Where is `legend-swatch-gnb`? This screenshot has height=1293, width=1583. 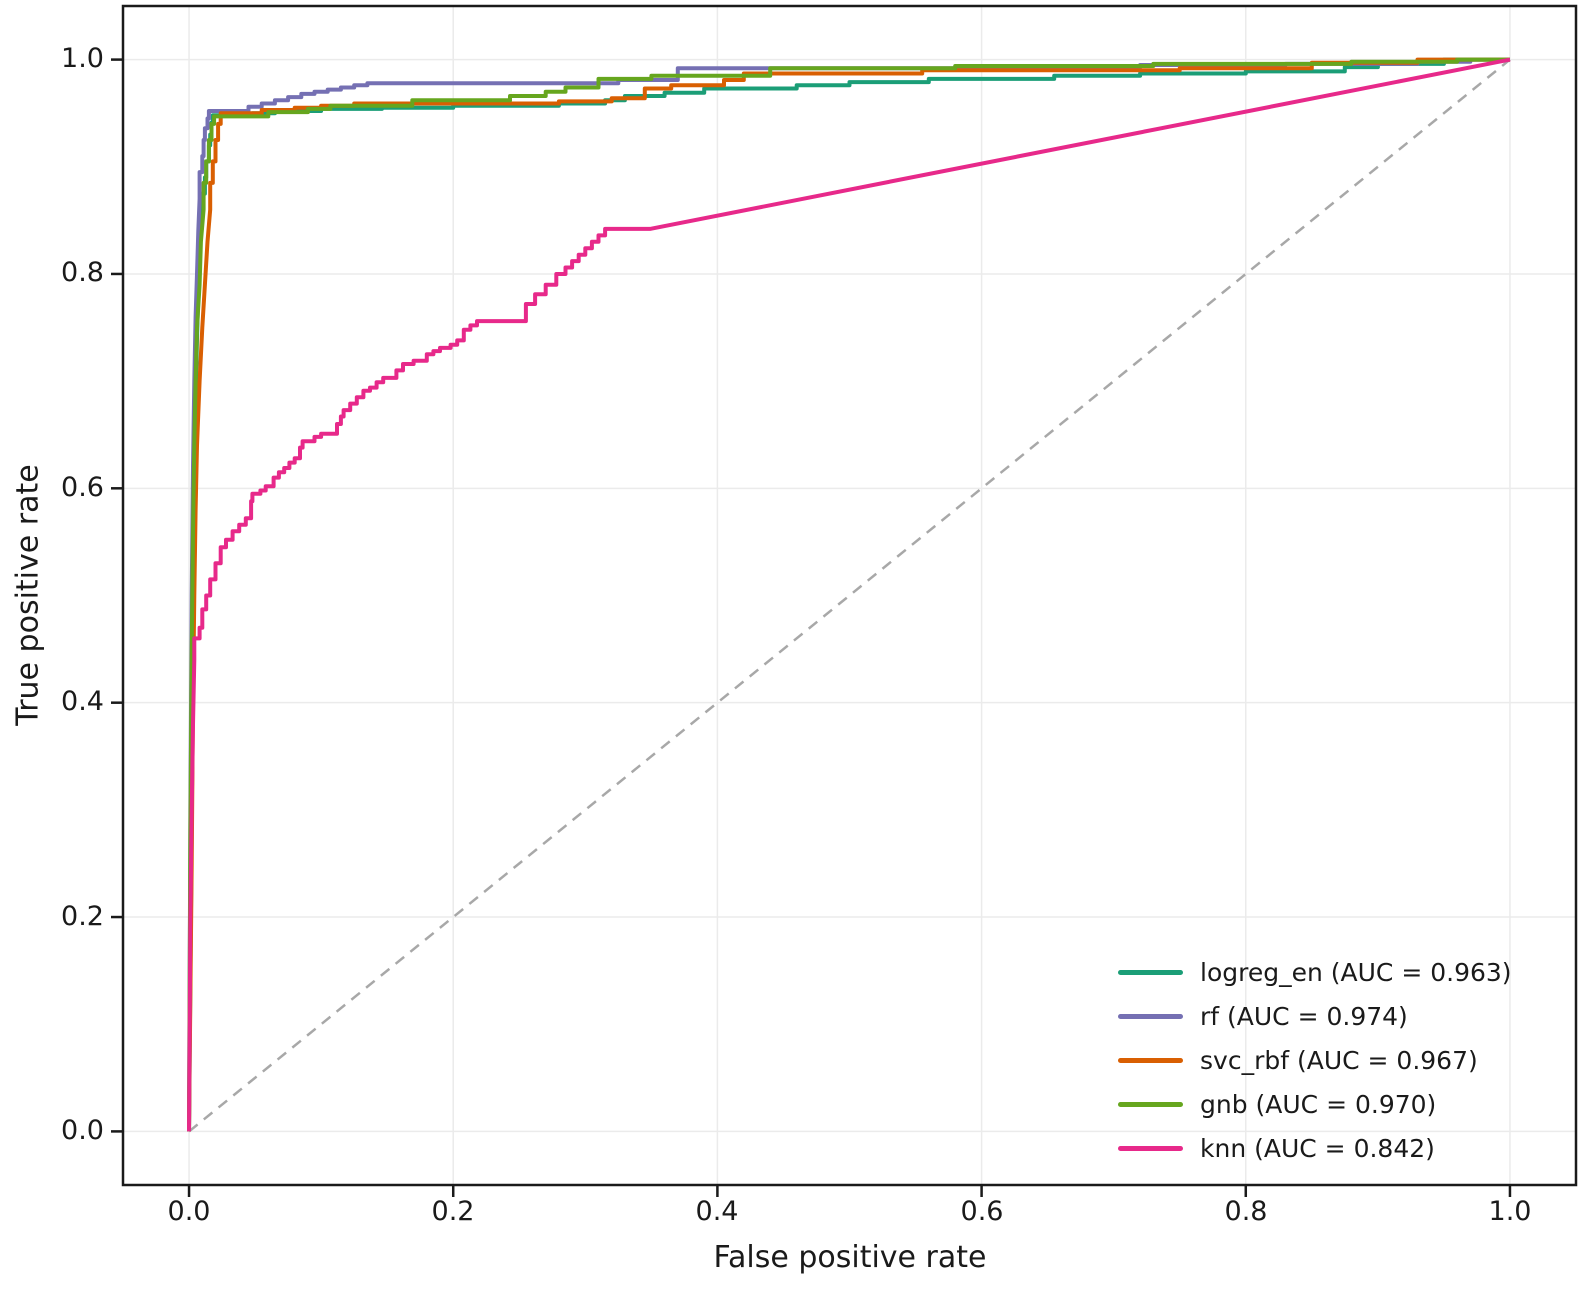 legend-swatch-gnb is located at coordinates (1150, 1104).